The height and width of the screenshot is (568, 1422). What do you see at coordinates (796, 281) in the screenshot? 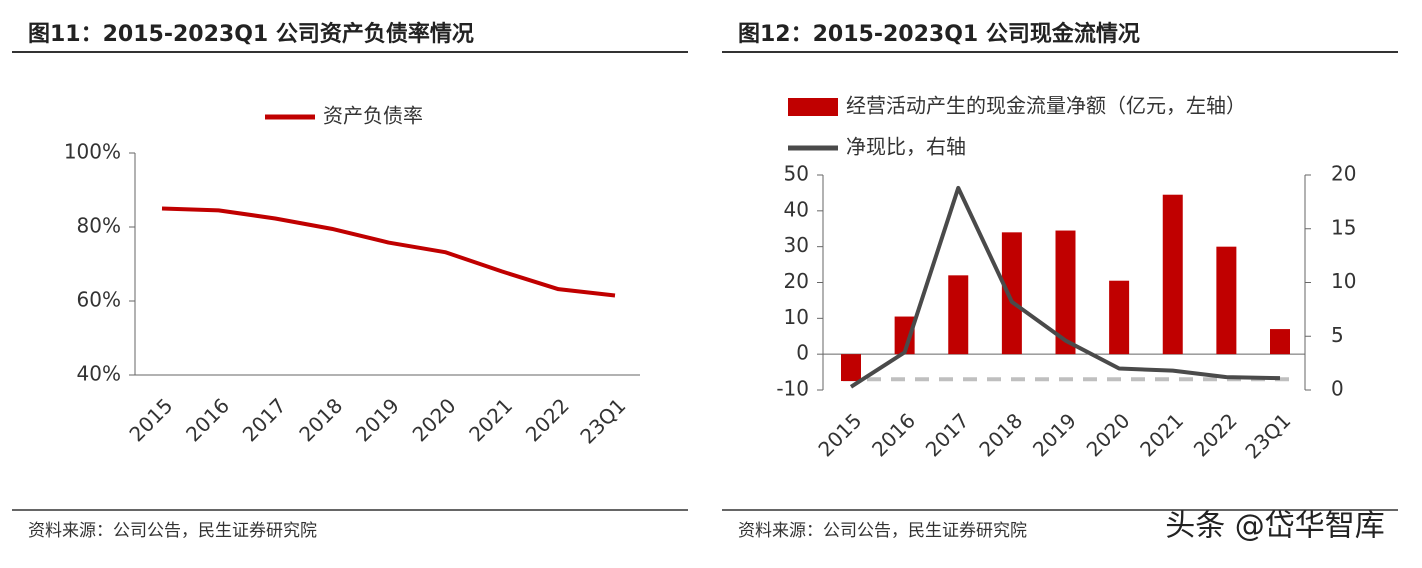
I see `y-tick-label: 20` at bounding box center [796, 281].